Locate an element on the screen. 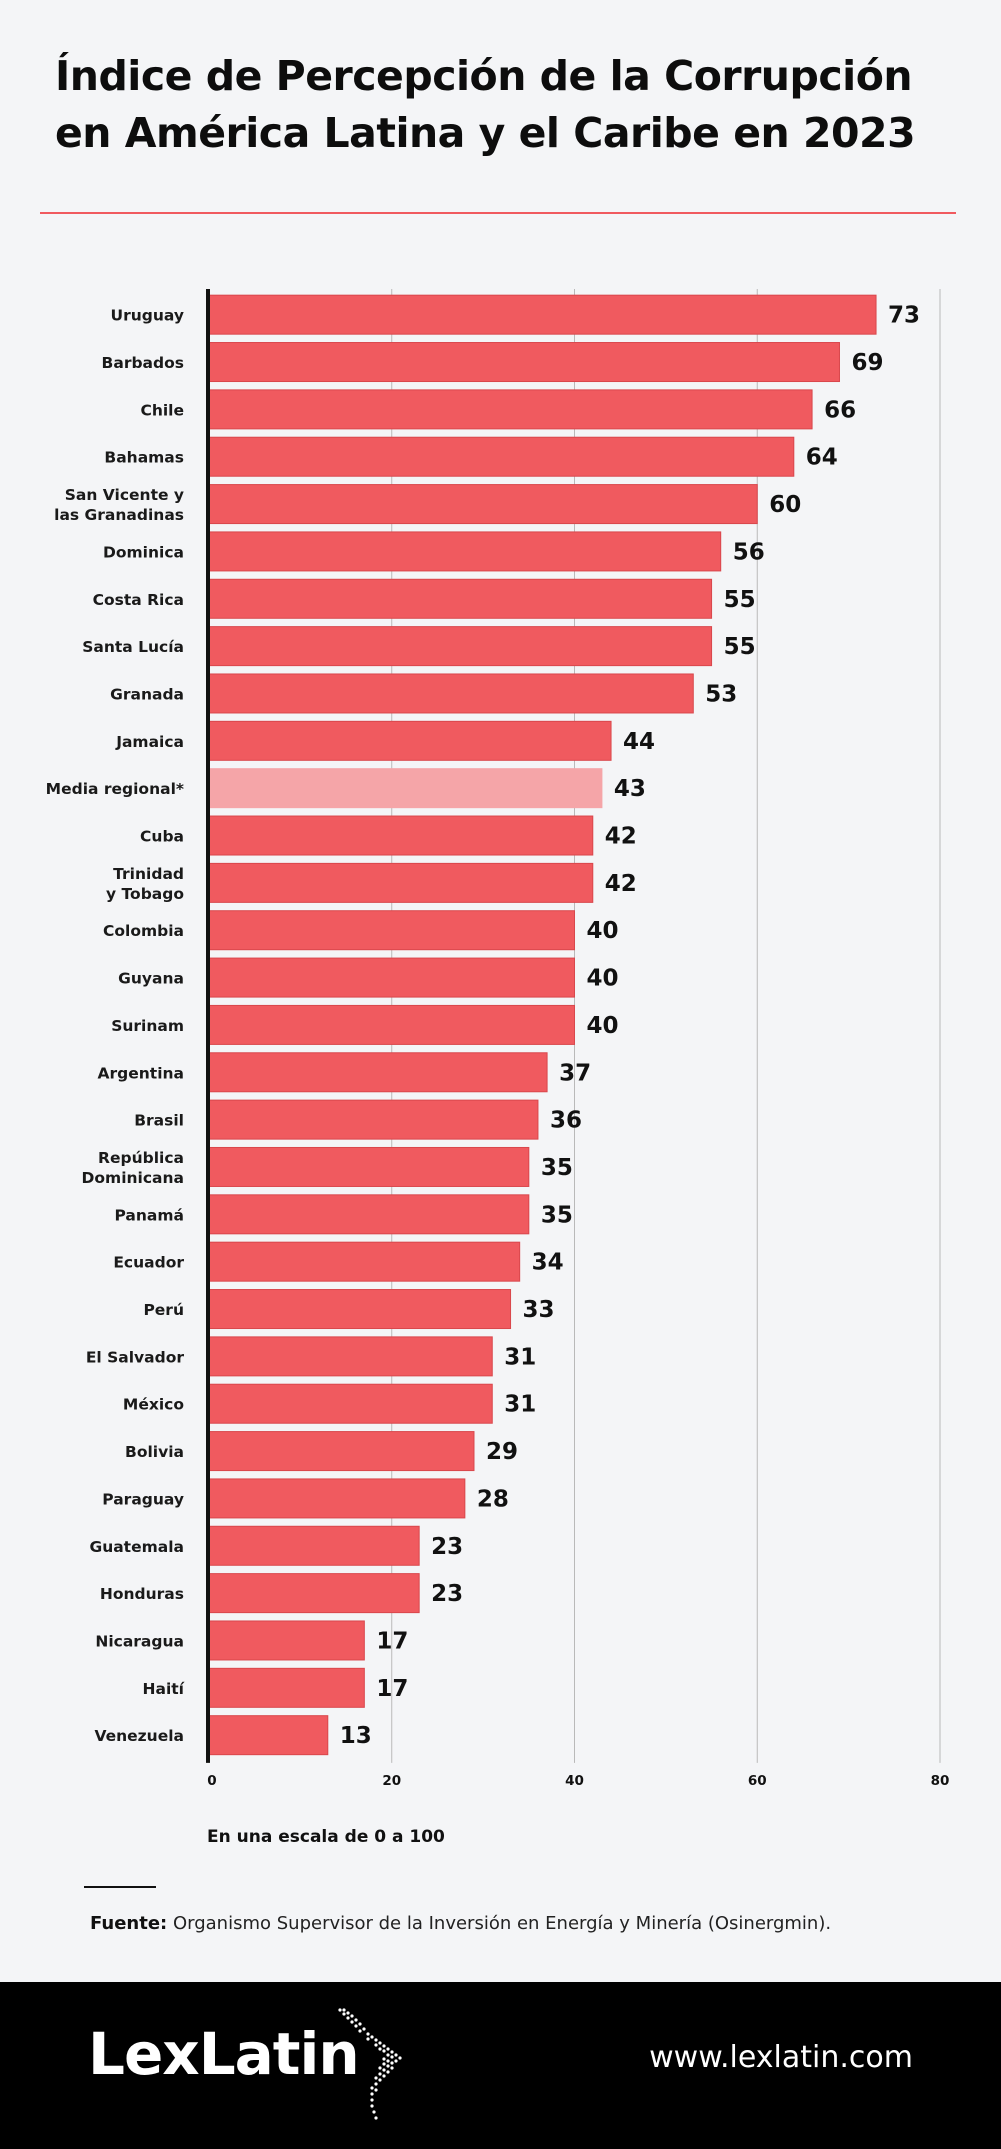 The width and height of the screenshot is (1001, 2149). category-label: Ecuador is located at coordinates (148, 1263).